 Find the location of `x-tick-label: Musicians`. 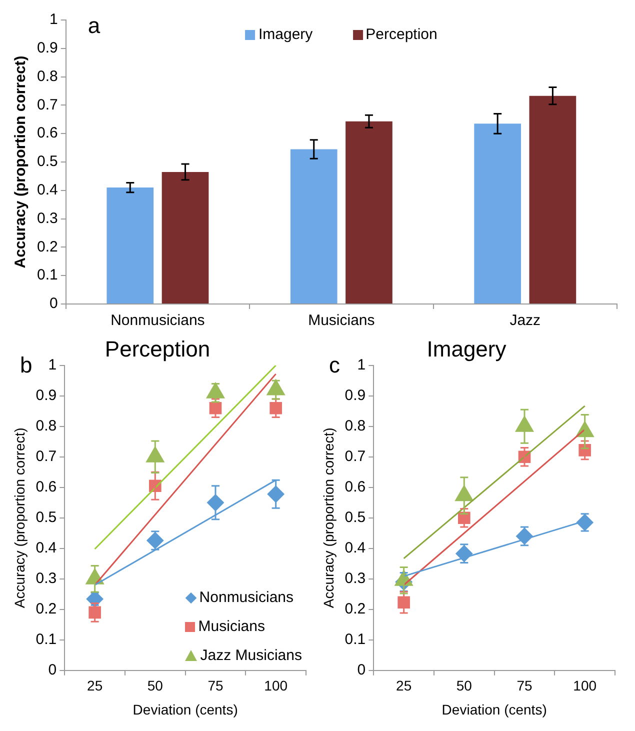

x-tick-label: Musicians is located at coordinates (341, 321).